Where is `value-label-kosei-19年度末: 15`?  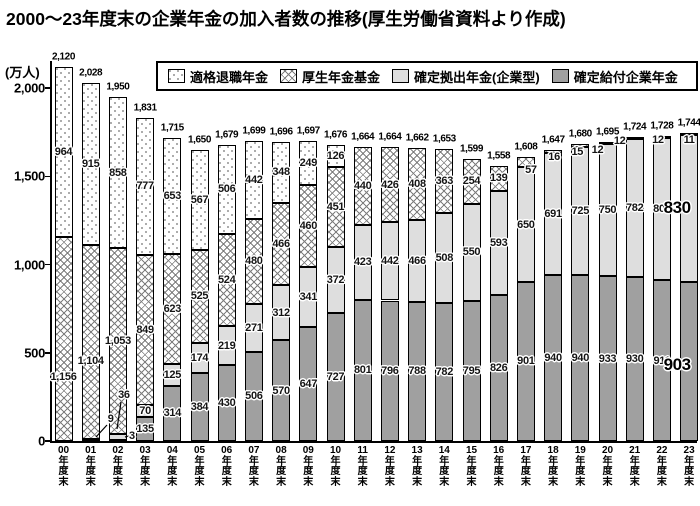
value-label-kosei-19年度末: 15 is located at coordinates (577, 151).